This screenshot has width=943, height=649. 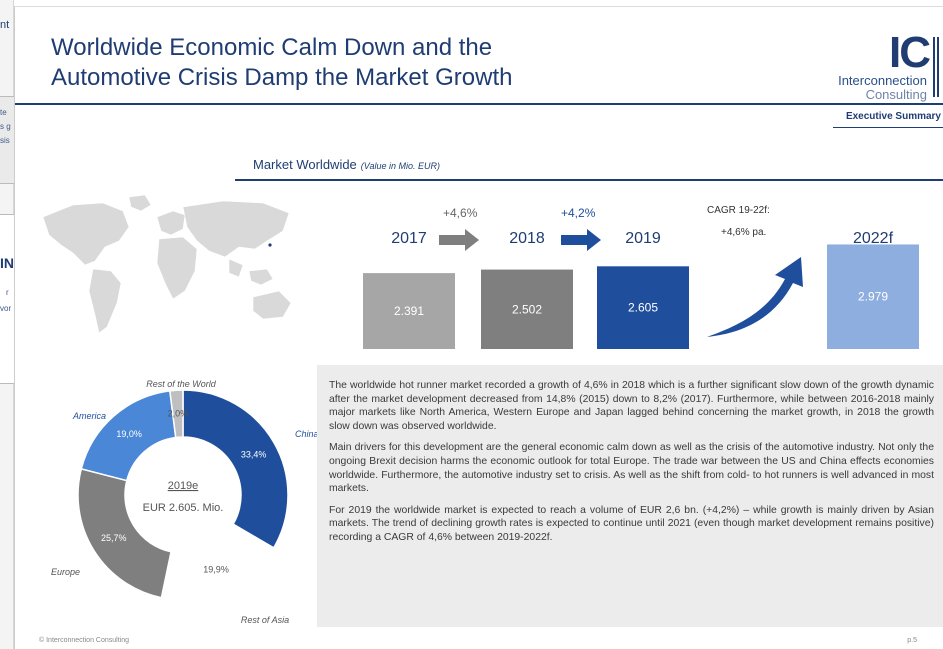 What do you see at coordinates (89, 416) in the screenshot?
I see `slice-name-label: America` at bounding box center [89, 416].